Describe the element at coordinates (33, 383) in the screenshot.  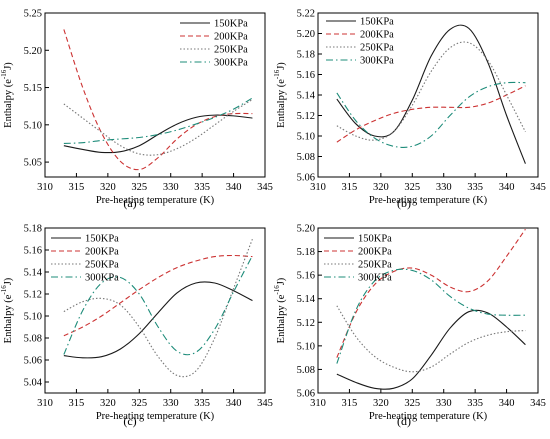
I see `y-tick-label: 5.04` at that location.